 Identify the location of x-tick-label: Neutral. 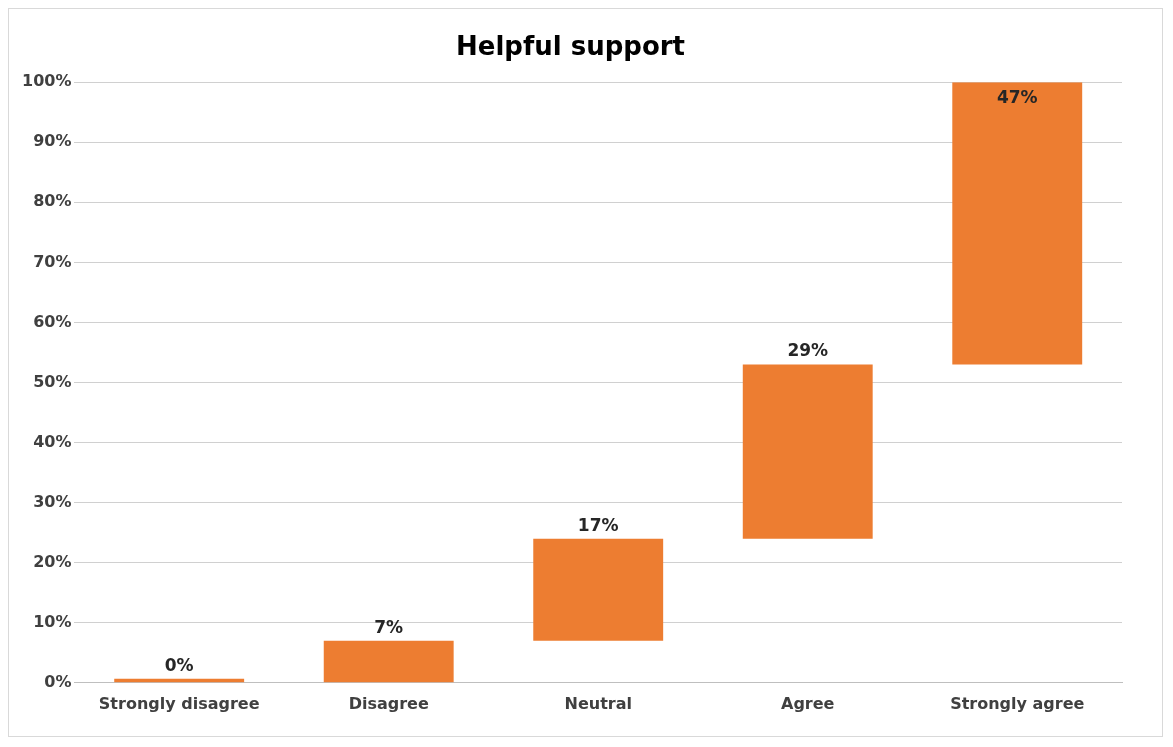
(598, 703).